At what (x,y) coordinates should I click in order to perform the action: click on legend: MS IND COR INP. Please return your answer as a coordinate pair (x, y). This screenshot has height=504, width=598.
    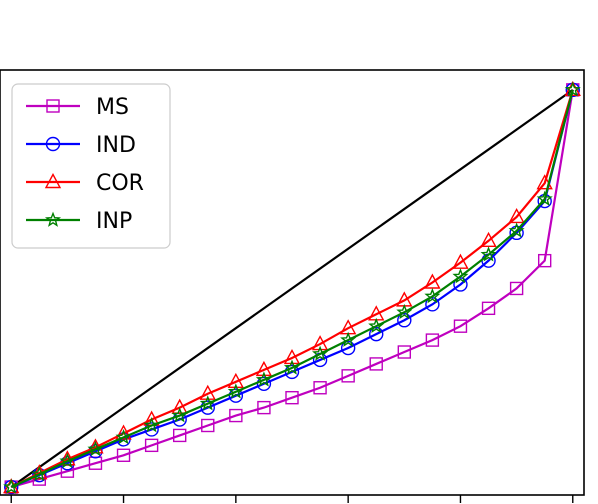
    Looking at the image, I should click on (91, 166).